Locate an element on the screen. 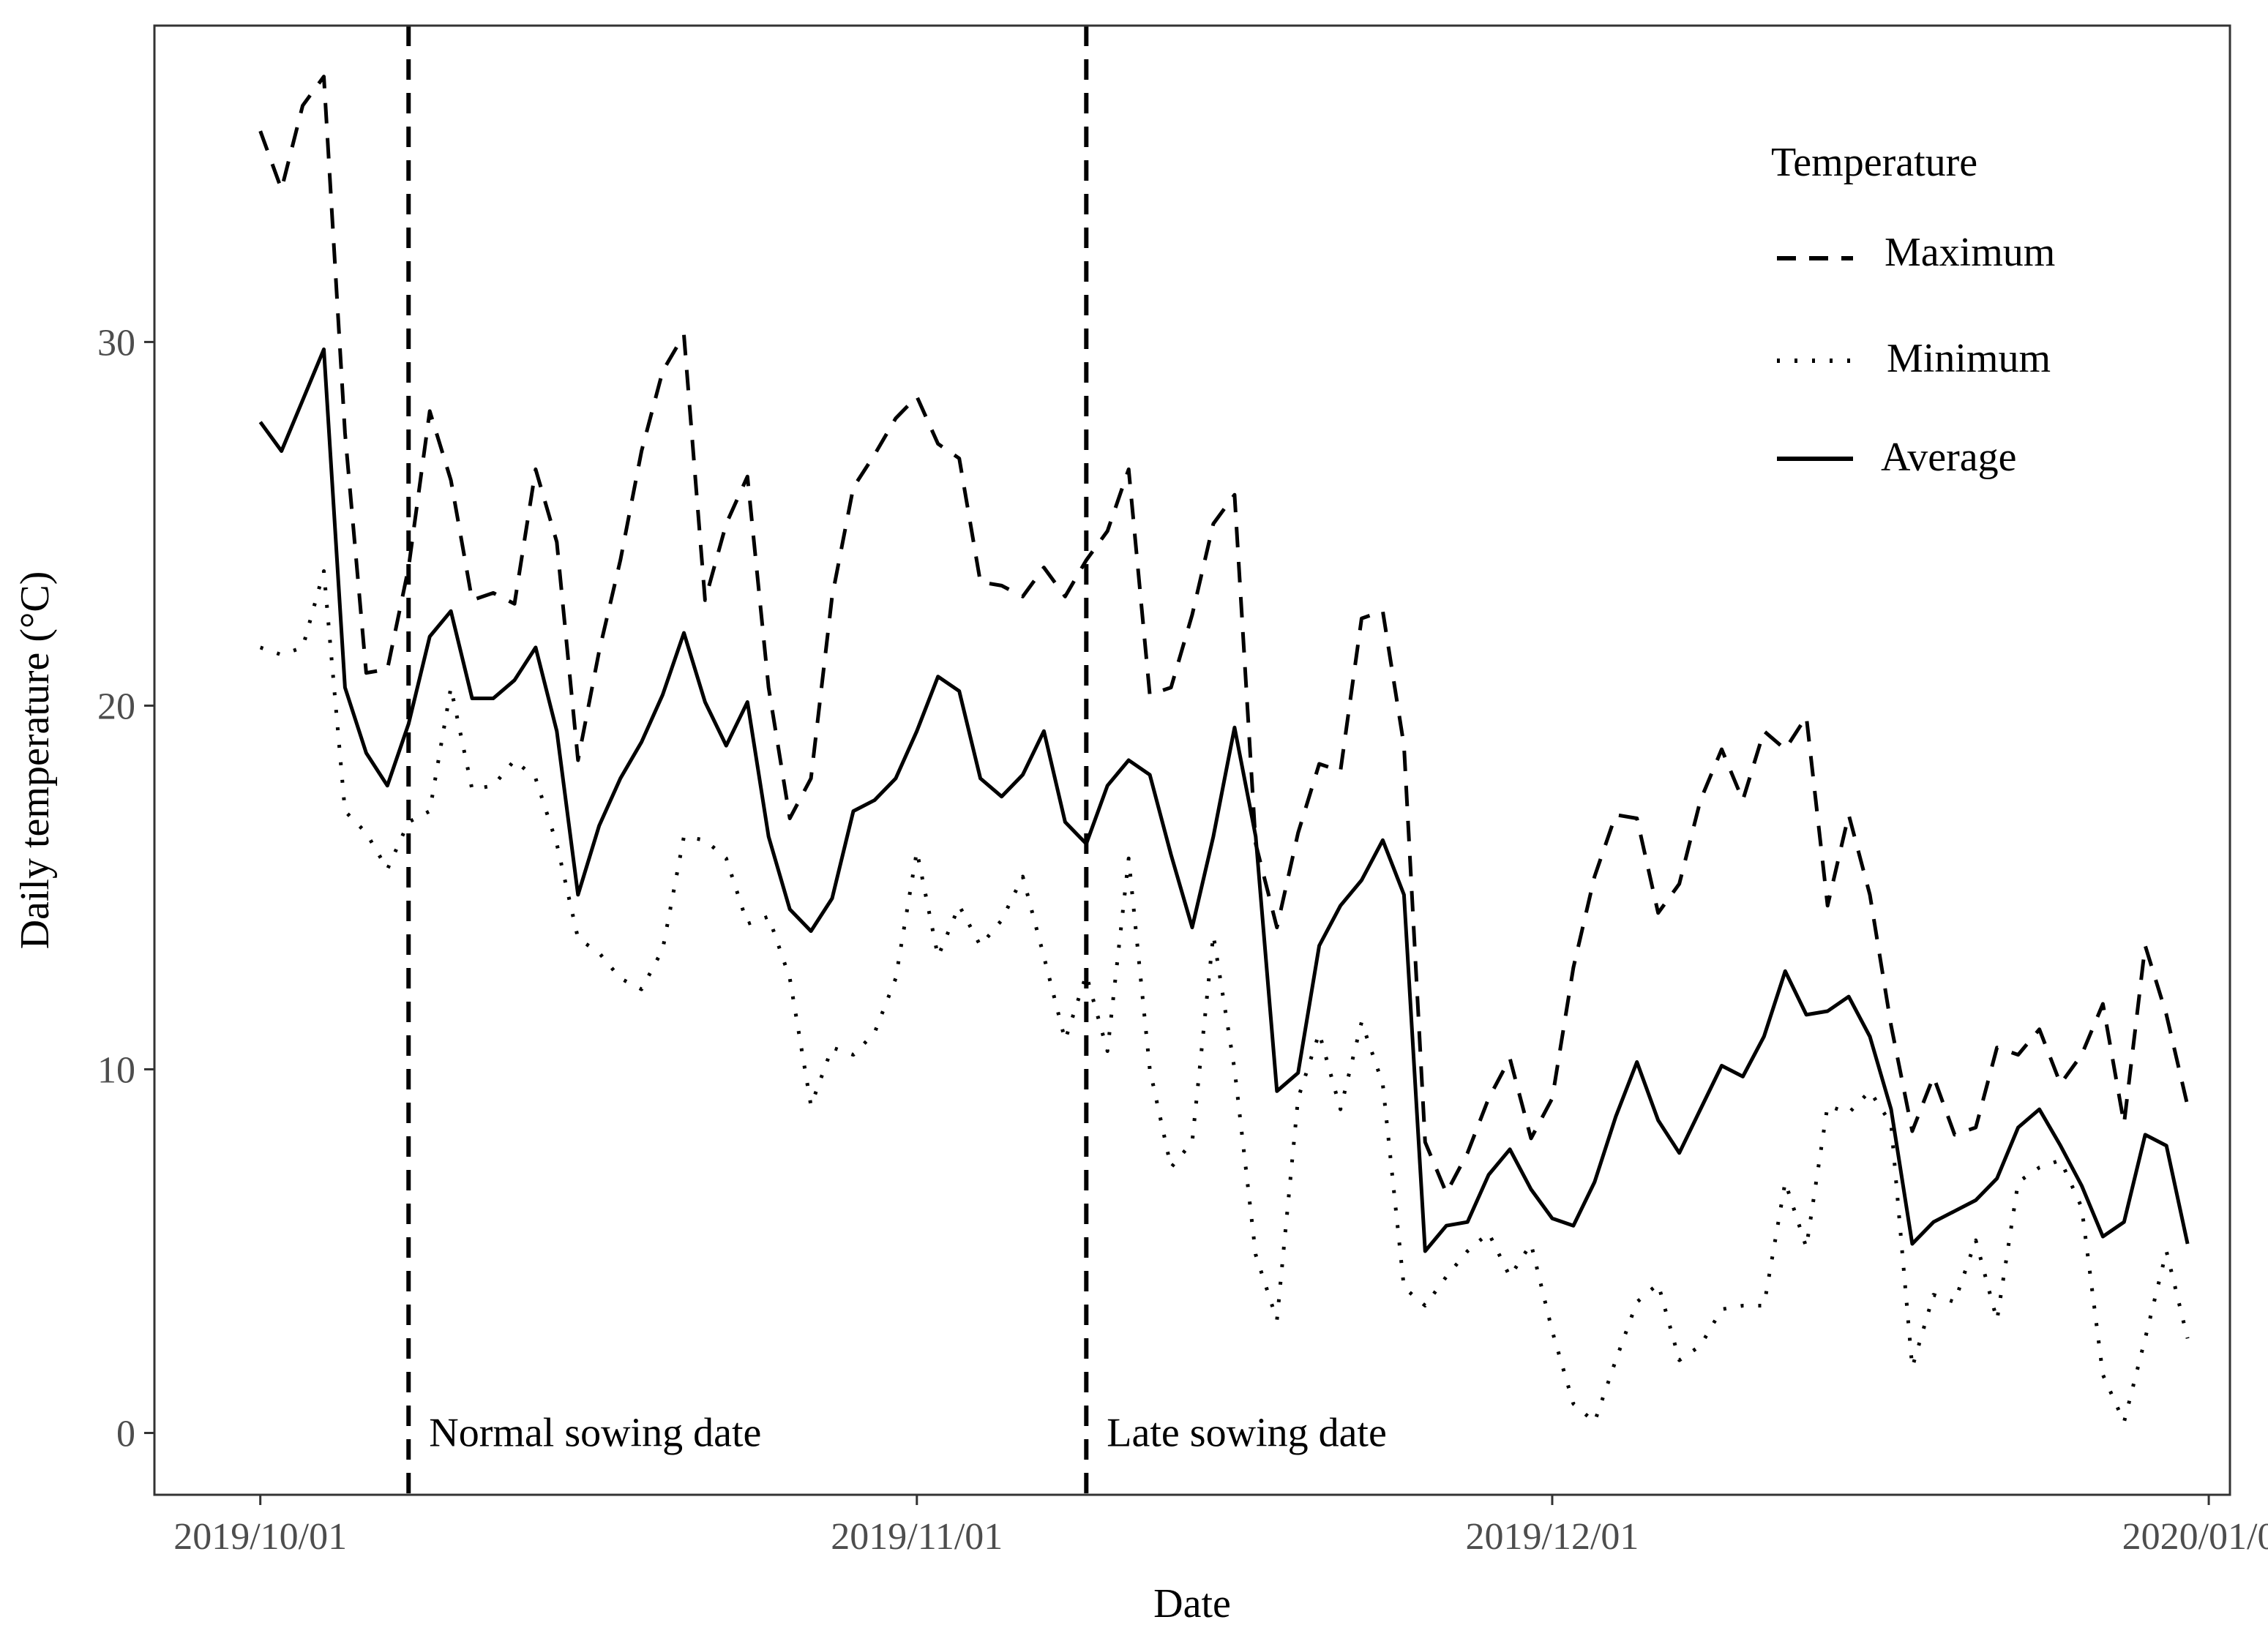  legend: Temperature Maximum Minimum Average is located at coordinates (1913, 310).